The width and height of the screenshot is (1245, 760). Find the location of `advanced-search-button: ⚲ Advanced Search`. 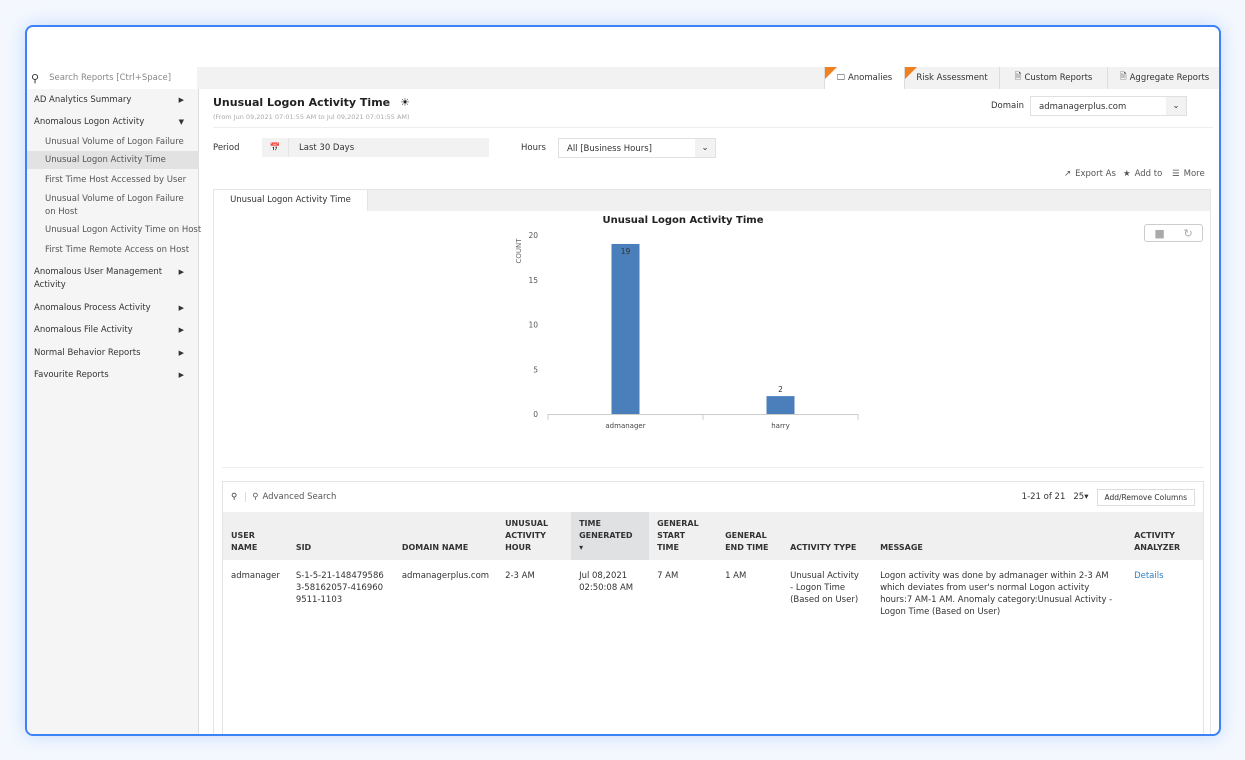

advanced-search-button: ⚲ Advanced Search is located at coordinates (290, 497).